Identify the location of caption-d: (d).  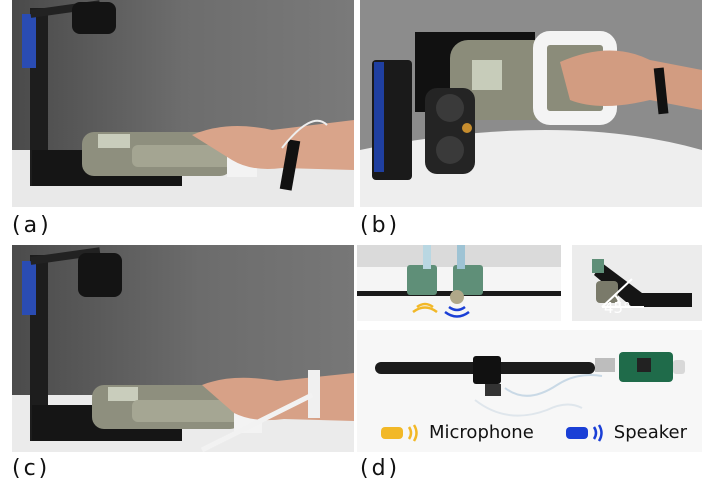
(380, 468).